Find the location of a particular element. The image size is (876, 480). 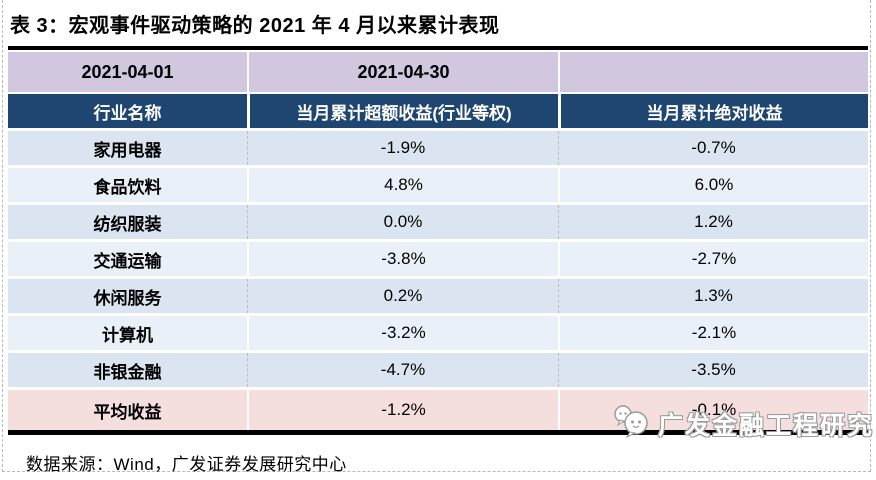

table-row: 食品饮料 4.8% 6.0% is located at coordinates (438, 185).